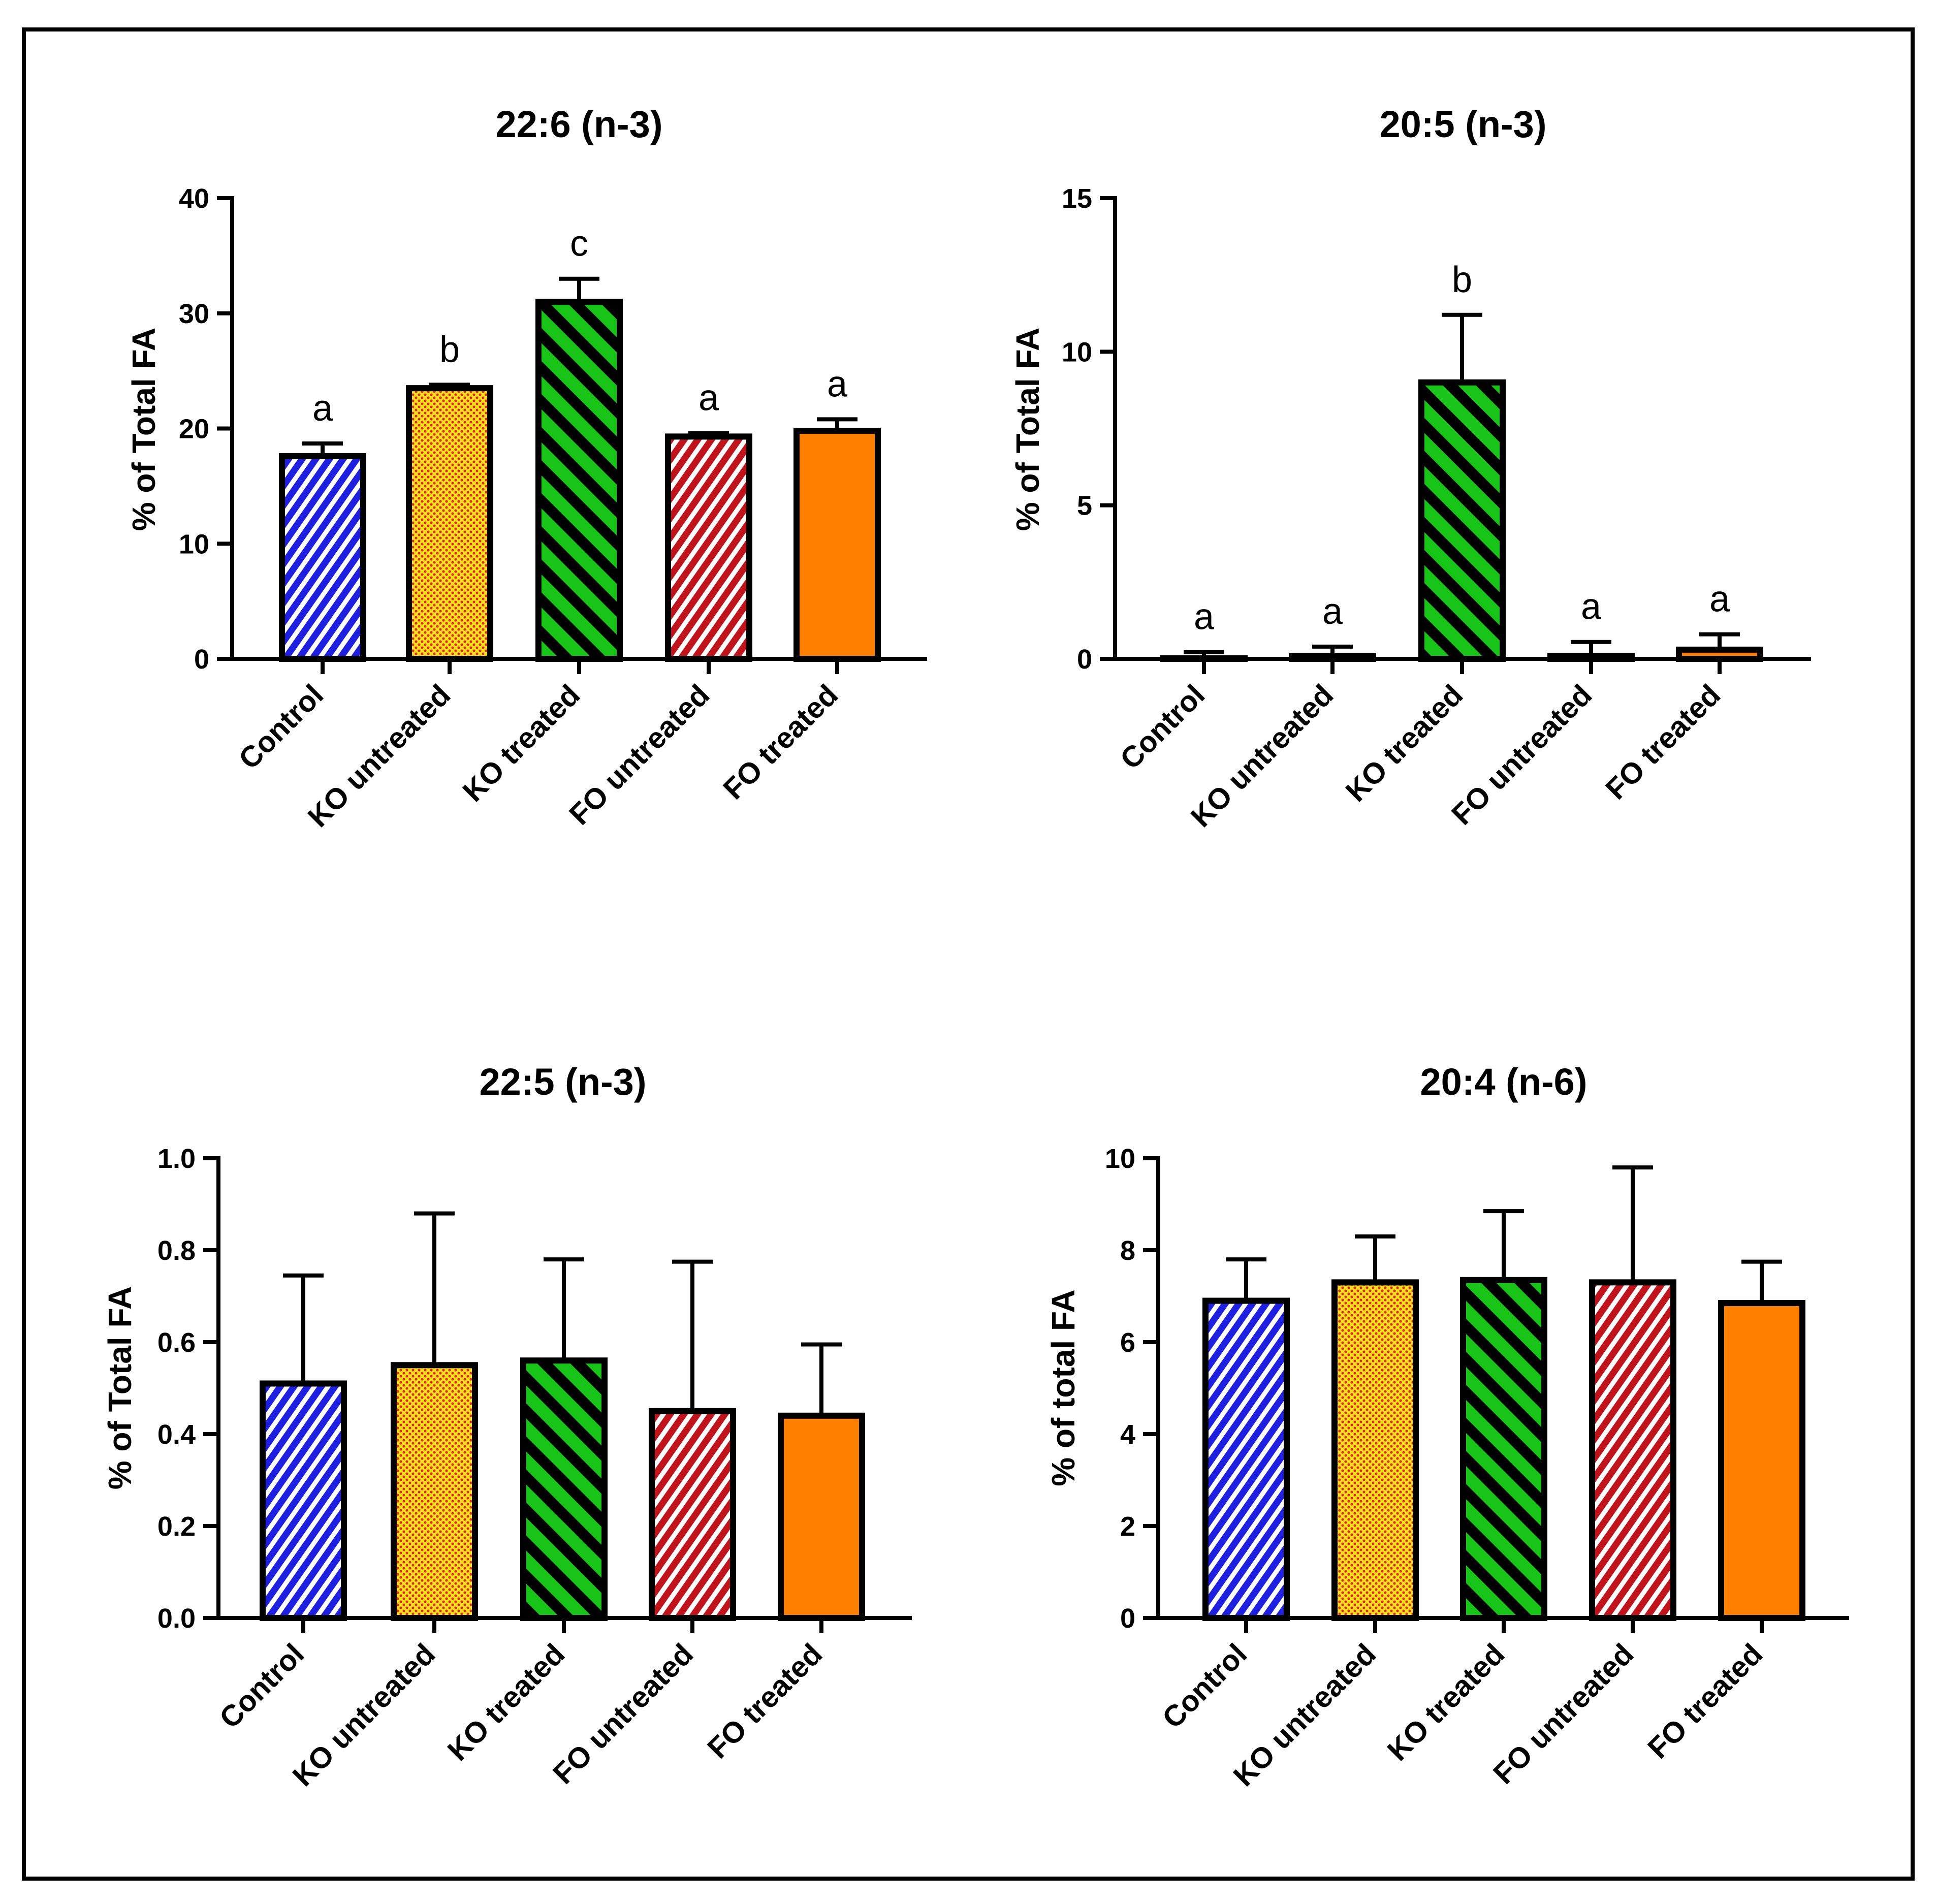 Image resolution: width=1937 pixels, height=1904 pixels. Describe the element at coordinates (579, 124) in the screenshot. I see `chart-title: 22:6 (n-3)` at that location.